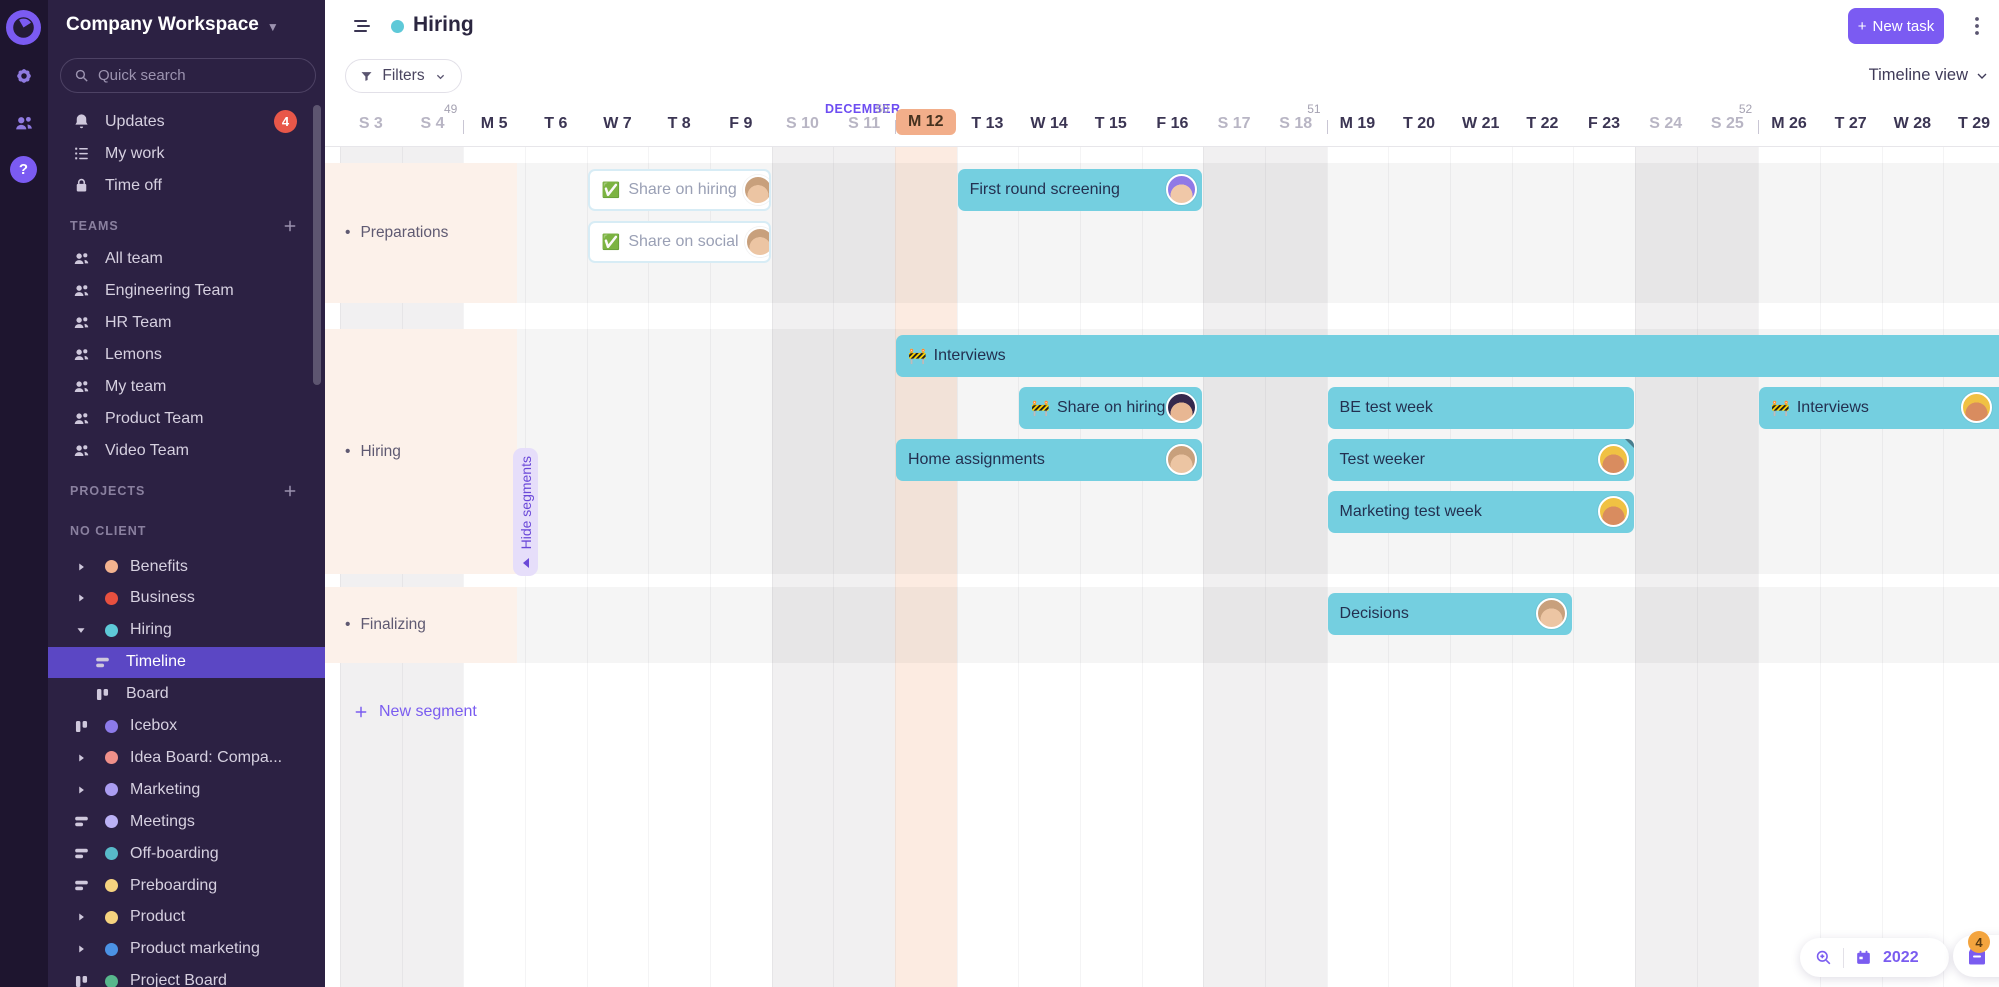 The height and width of the screenshot is (987, 1999). I want to click on workspace-switcher: Company Workspace ▼, so click(188, 25).